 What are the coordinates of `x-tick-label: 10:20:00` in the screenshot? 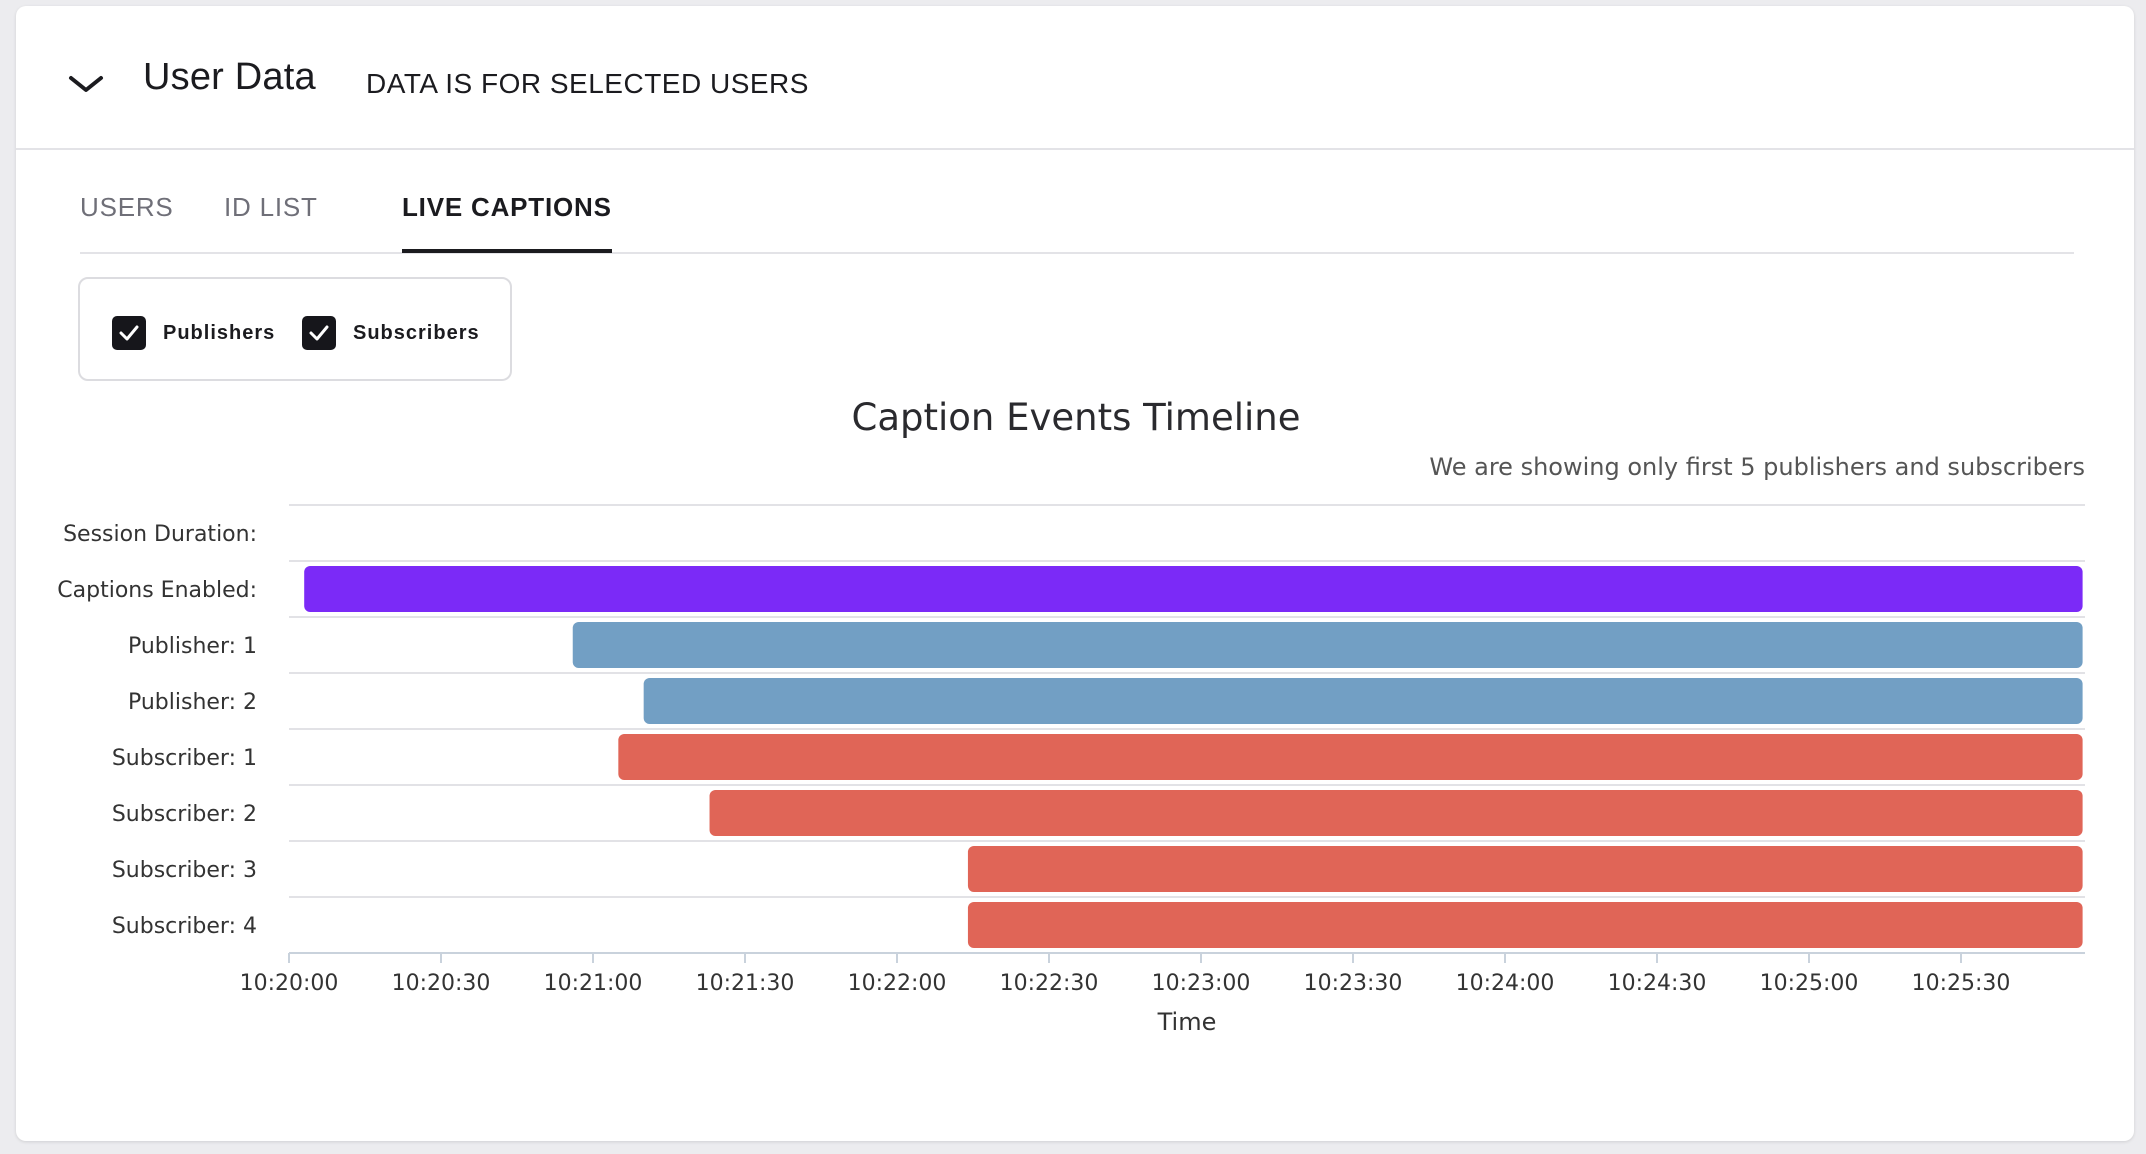 It's located at (289, 983).